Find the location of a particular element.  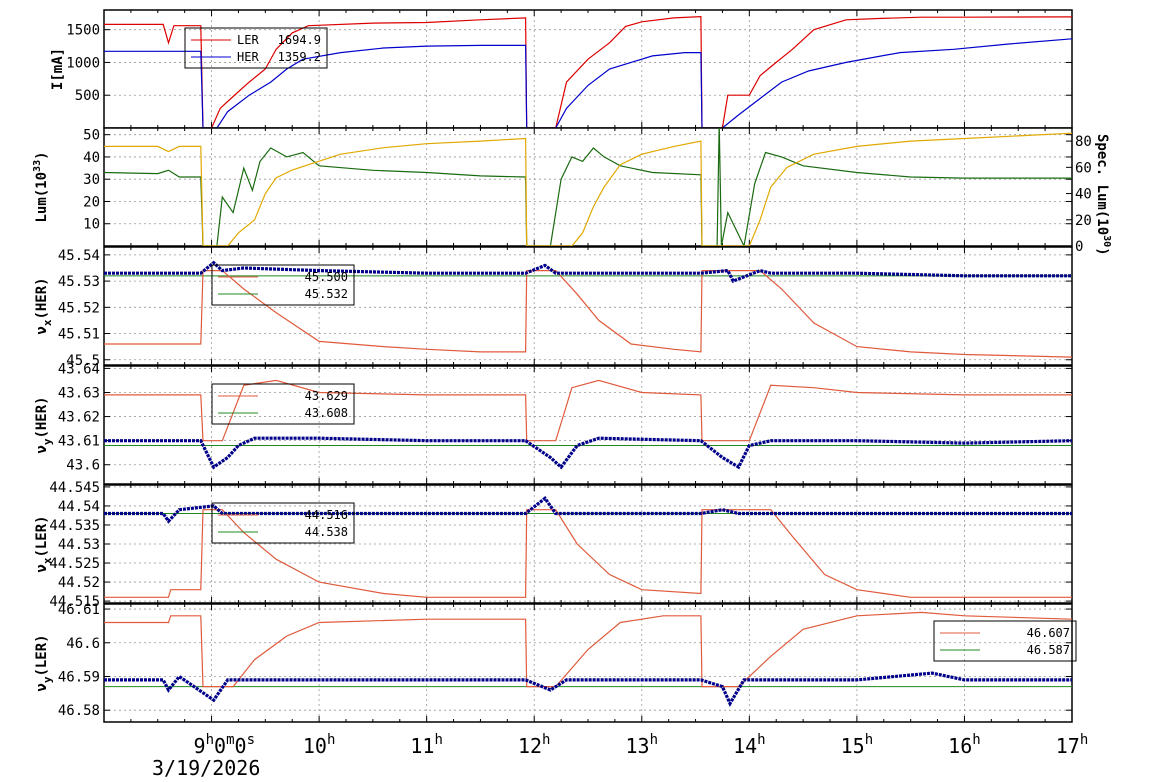

legend-value: 46.587 is located at coordinates (1048, 650).